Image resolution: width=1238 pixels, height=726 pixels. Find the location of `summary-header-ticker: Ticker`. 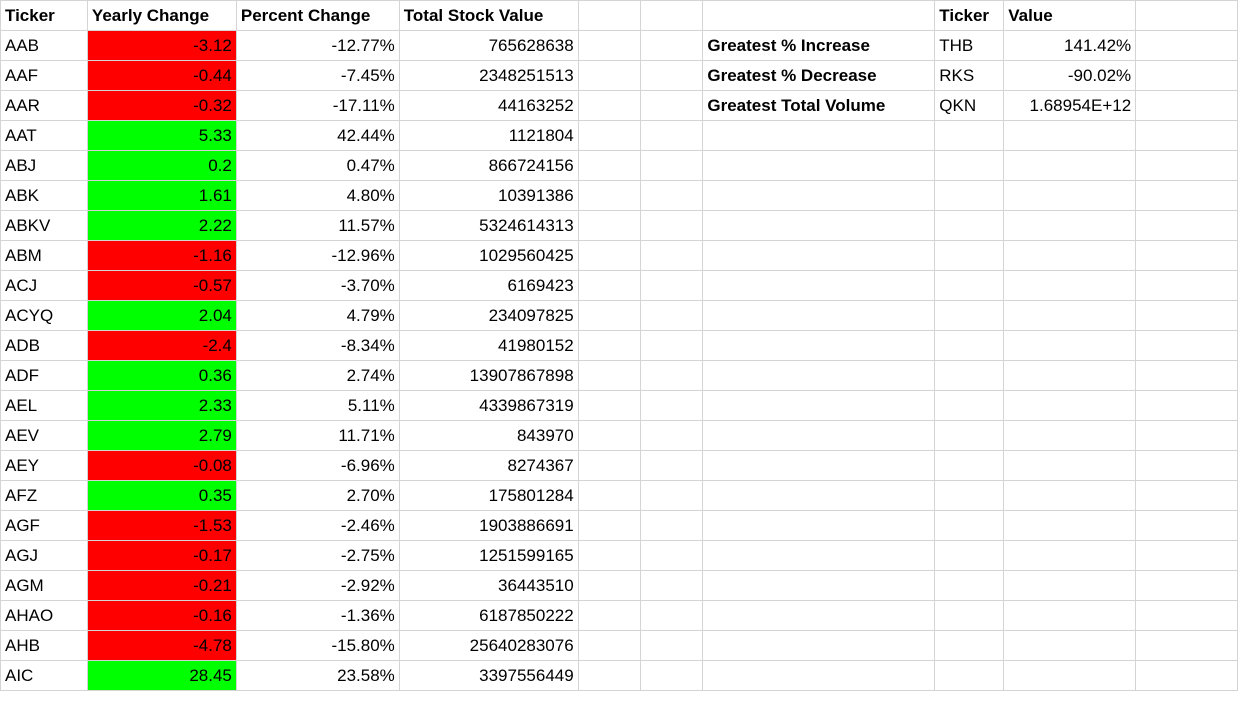

summary-header-ticker: Ticker is located at coordinates (969, 15).